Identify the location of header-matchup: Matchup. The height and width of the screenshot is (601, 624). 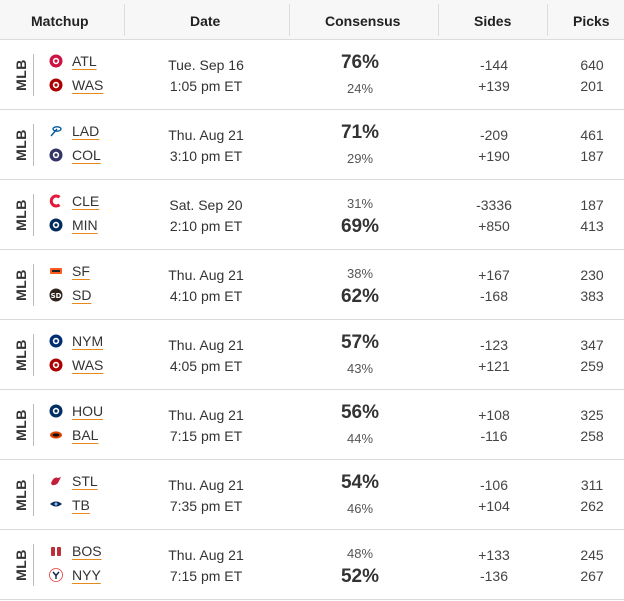
(60, 21).